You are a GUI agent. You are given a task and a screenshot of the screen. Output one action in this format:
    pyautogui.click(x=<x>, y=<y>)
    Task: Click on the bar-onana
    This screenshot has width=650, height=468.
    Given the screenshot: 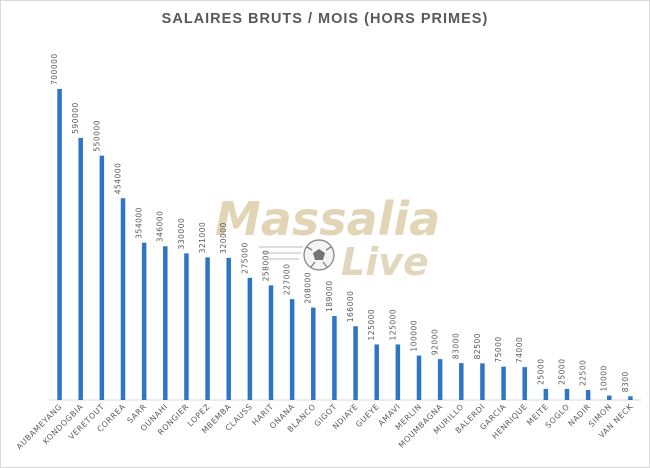 What is the action you would take?
    pyautogui.click(x=292, y=349)
    